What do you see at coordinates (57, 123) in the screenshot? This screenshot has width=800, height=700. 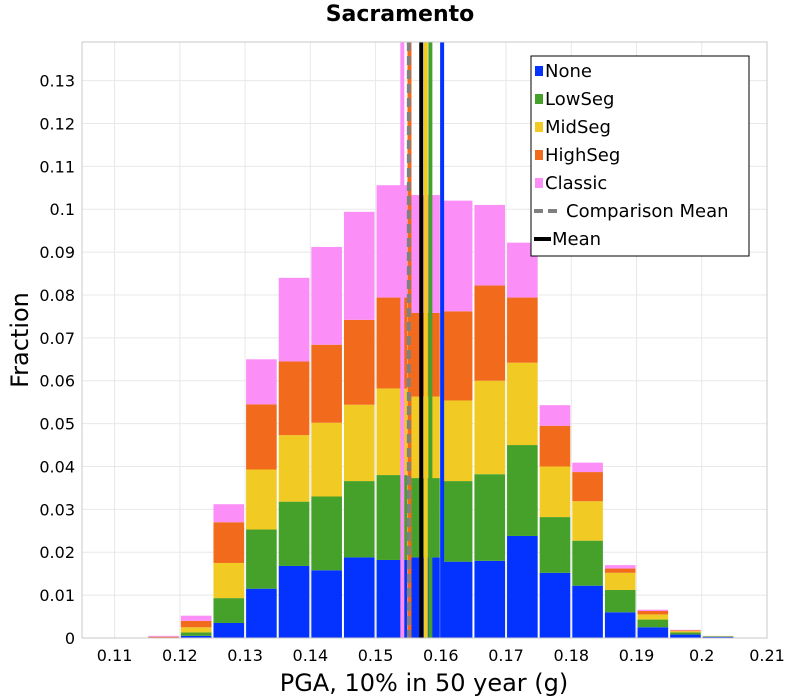 I see `y-tick-label: 0.12` at bounding box center [57, 123].